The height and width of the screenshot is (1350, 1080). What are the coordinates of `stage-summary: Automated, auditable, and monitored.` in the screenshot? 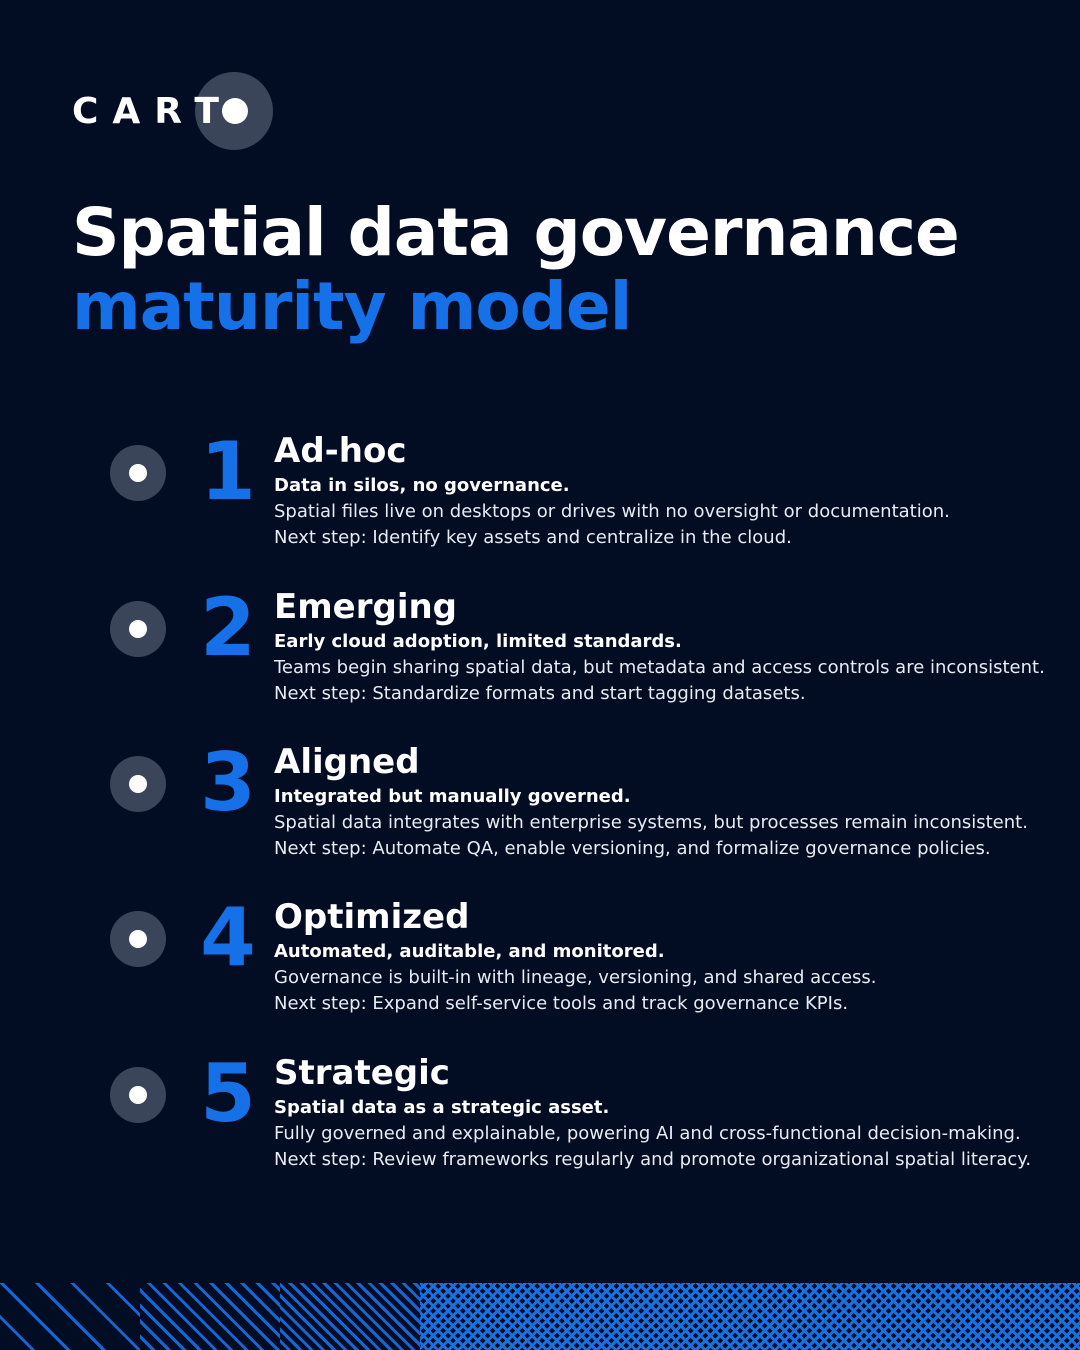 It's located at (469, 951).